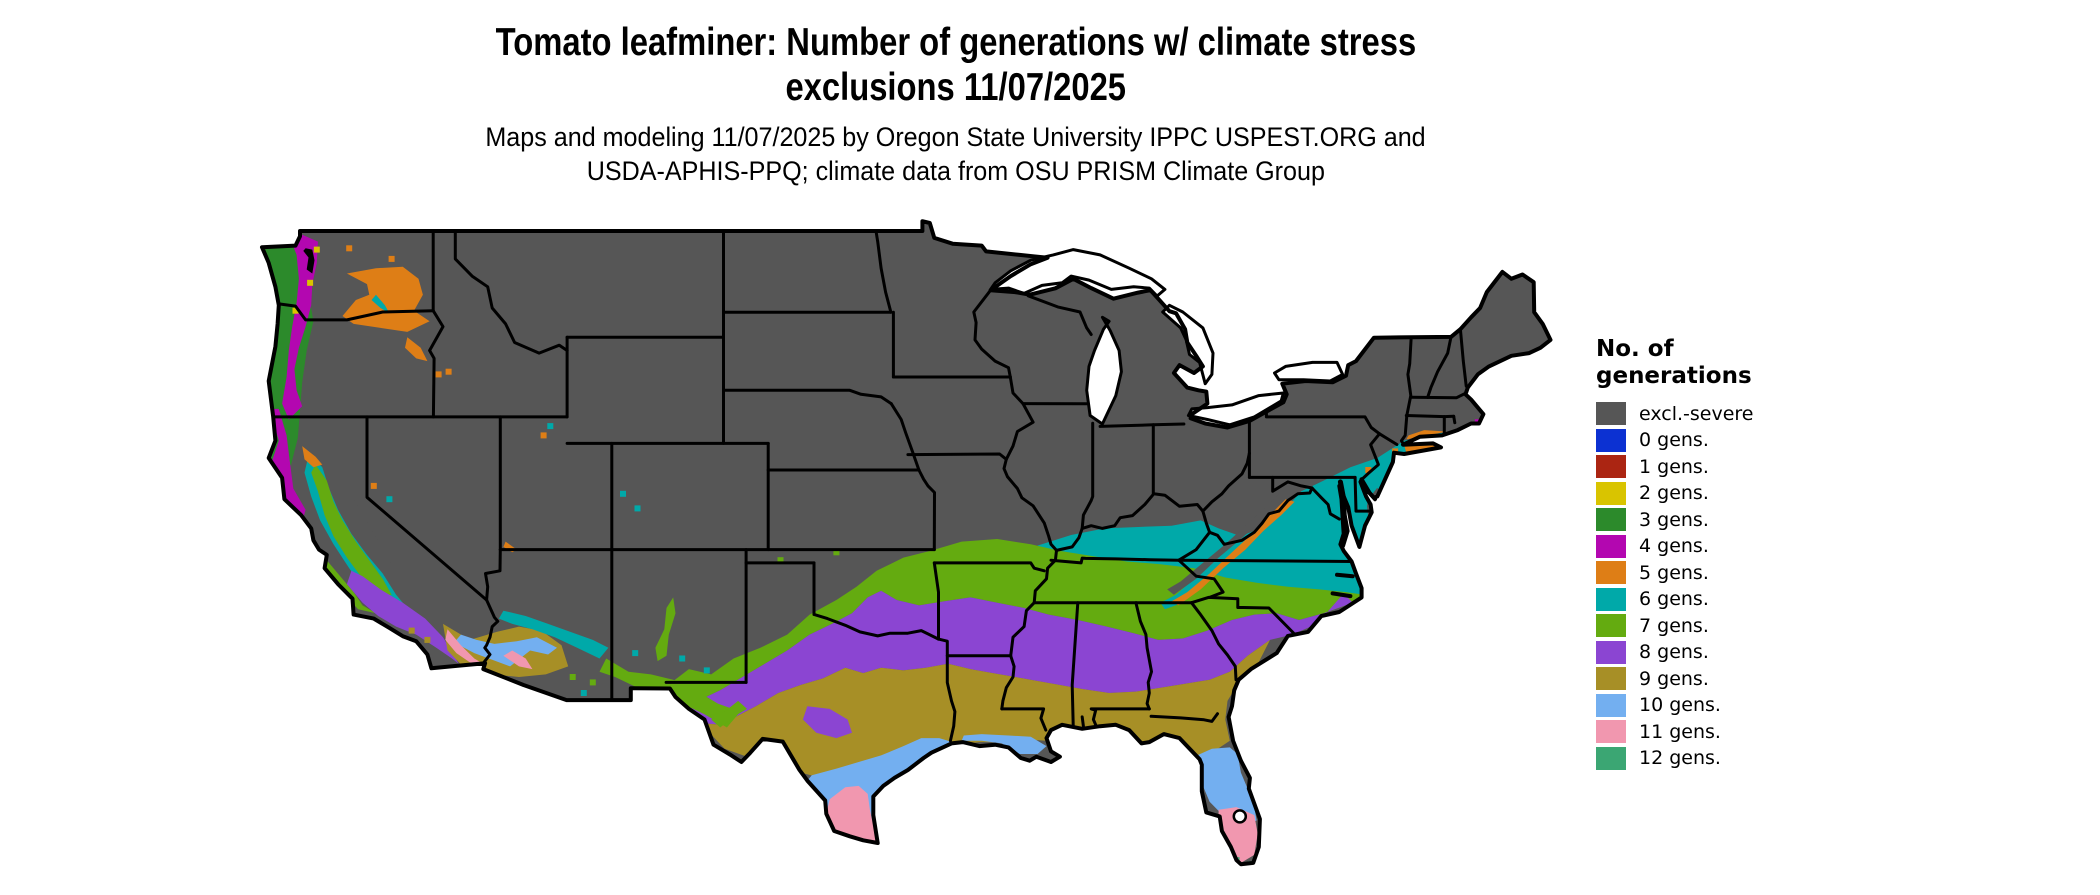  What do you see at coordinates (1674, 572) in the screenshot?
I see `legend-item-label: 5 gens.` at bounding box center [1674, 572].